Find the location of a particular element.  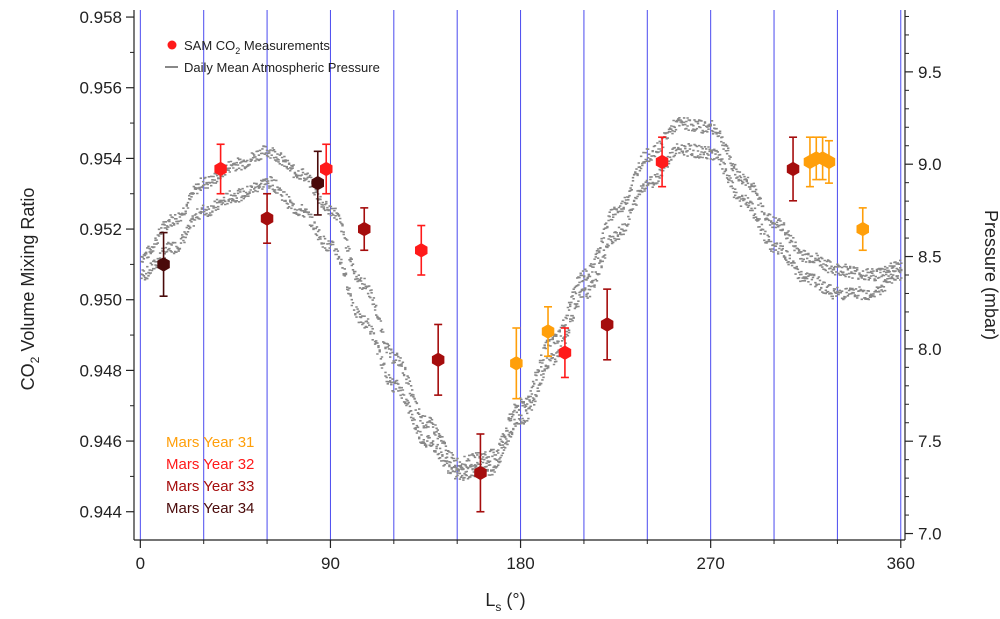

y-tick-label: 0.956 is located at coordinates (100, 88).